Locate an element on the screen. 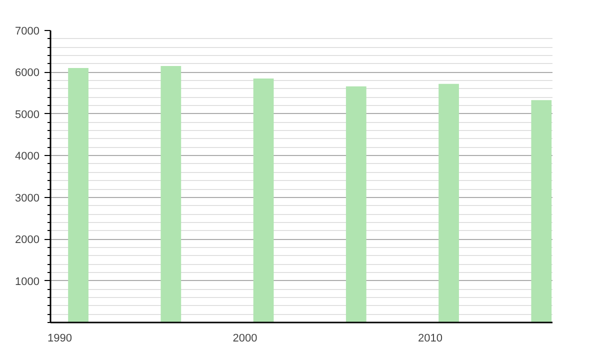 The image size is (600, 350). y-tick-label: 2000 is located at coordinates (27, 240).